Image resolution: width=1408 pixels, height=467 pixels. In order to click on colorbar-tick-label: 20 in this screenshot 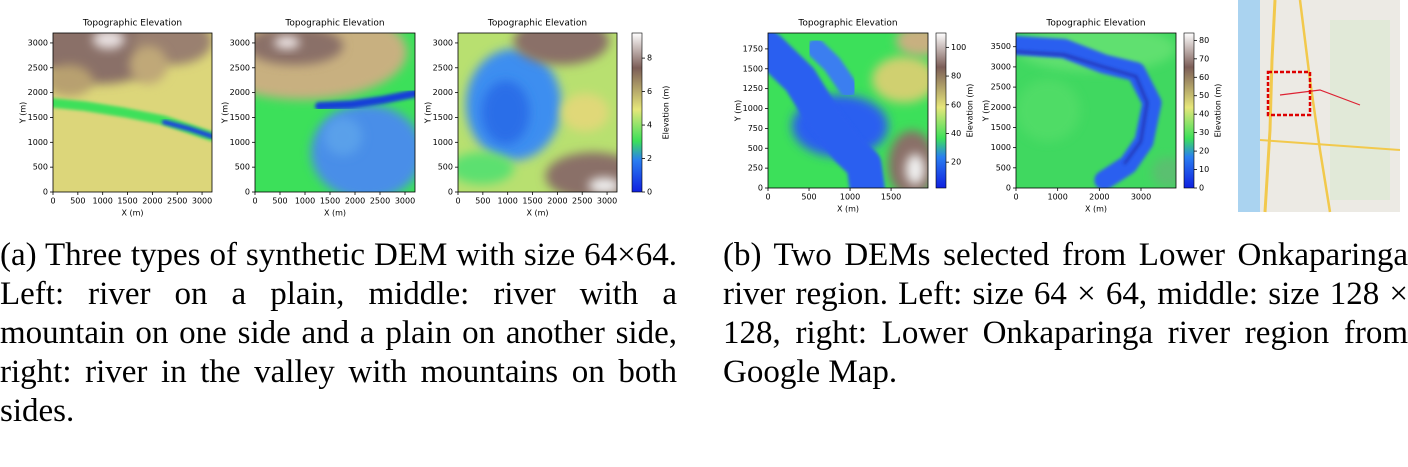, I will do `click(956, 162)`.